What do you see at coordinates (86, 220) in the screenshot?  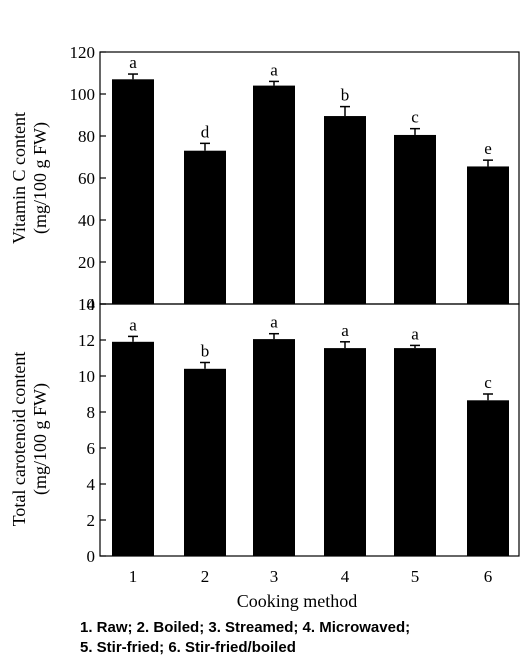 I see `vitamin-c-y-tick-label: 40` at bounding box center [86, 220].